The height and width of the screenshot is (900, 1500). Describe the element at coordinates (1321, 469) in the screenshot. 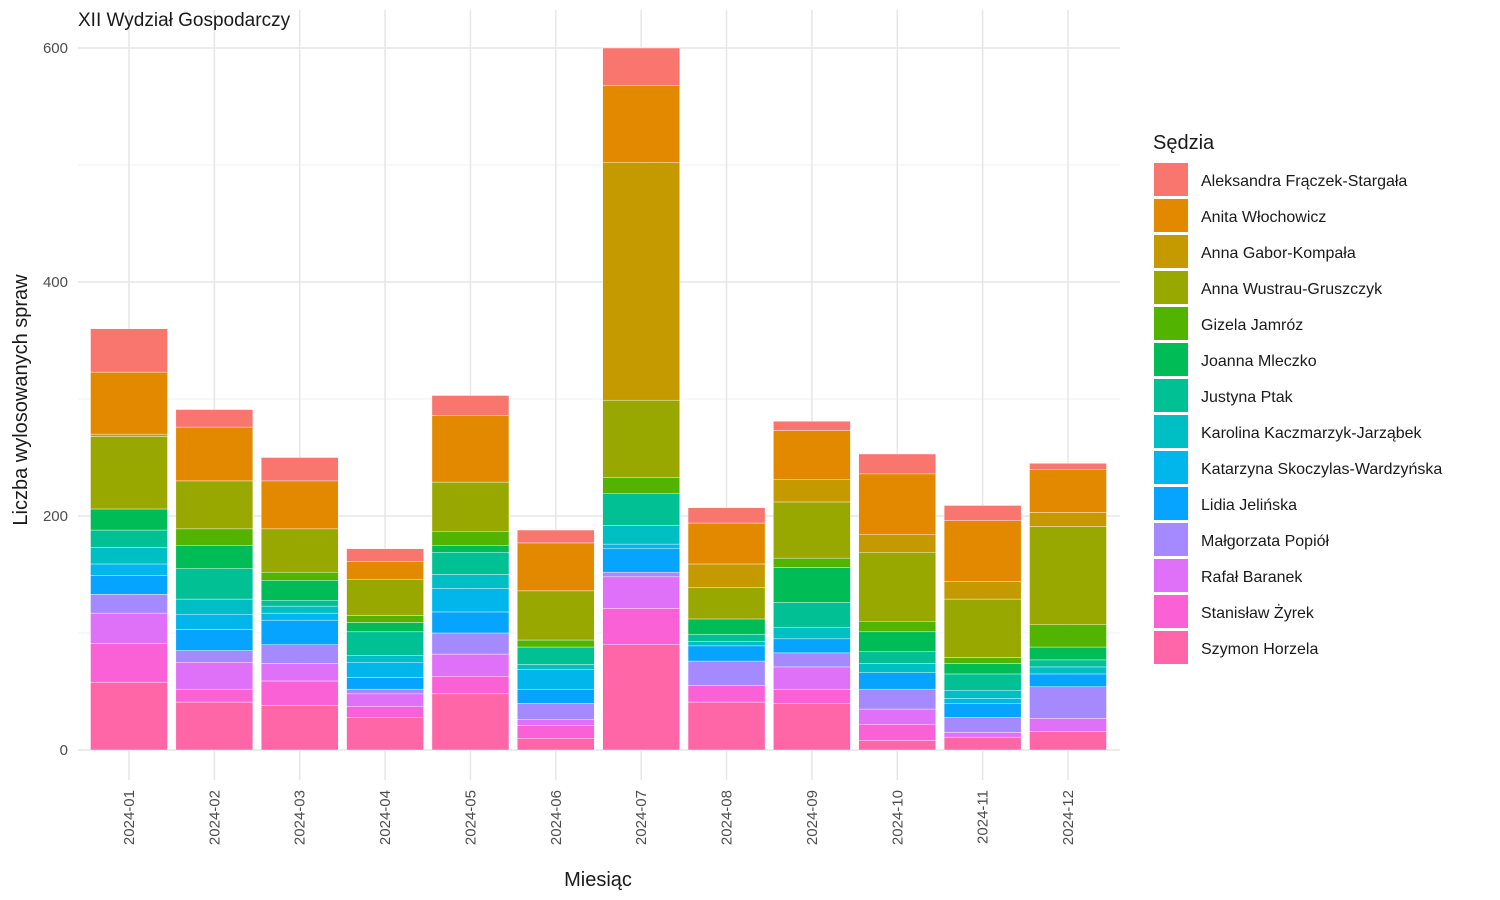

I see `legend-label: Katarzyna Skoczylas-Wardzyńska` at that location.